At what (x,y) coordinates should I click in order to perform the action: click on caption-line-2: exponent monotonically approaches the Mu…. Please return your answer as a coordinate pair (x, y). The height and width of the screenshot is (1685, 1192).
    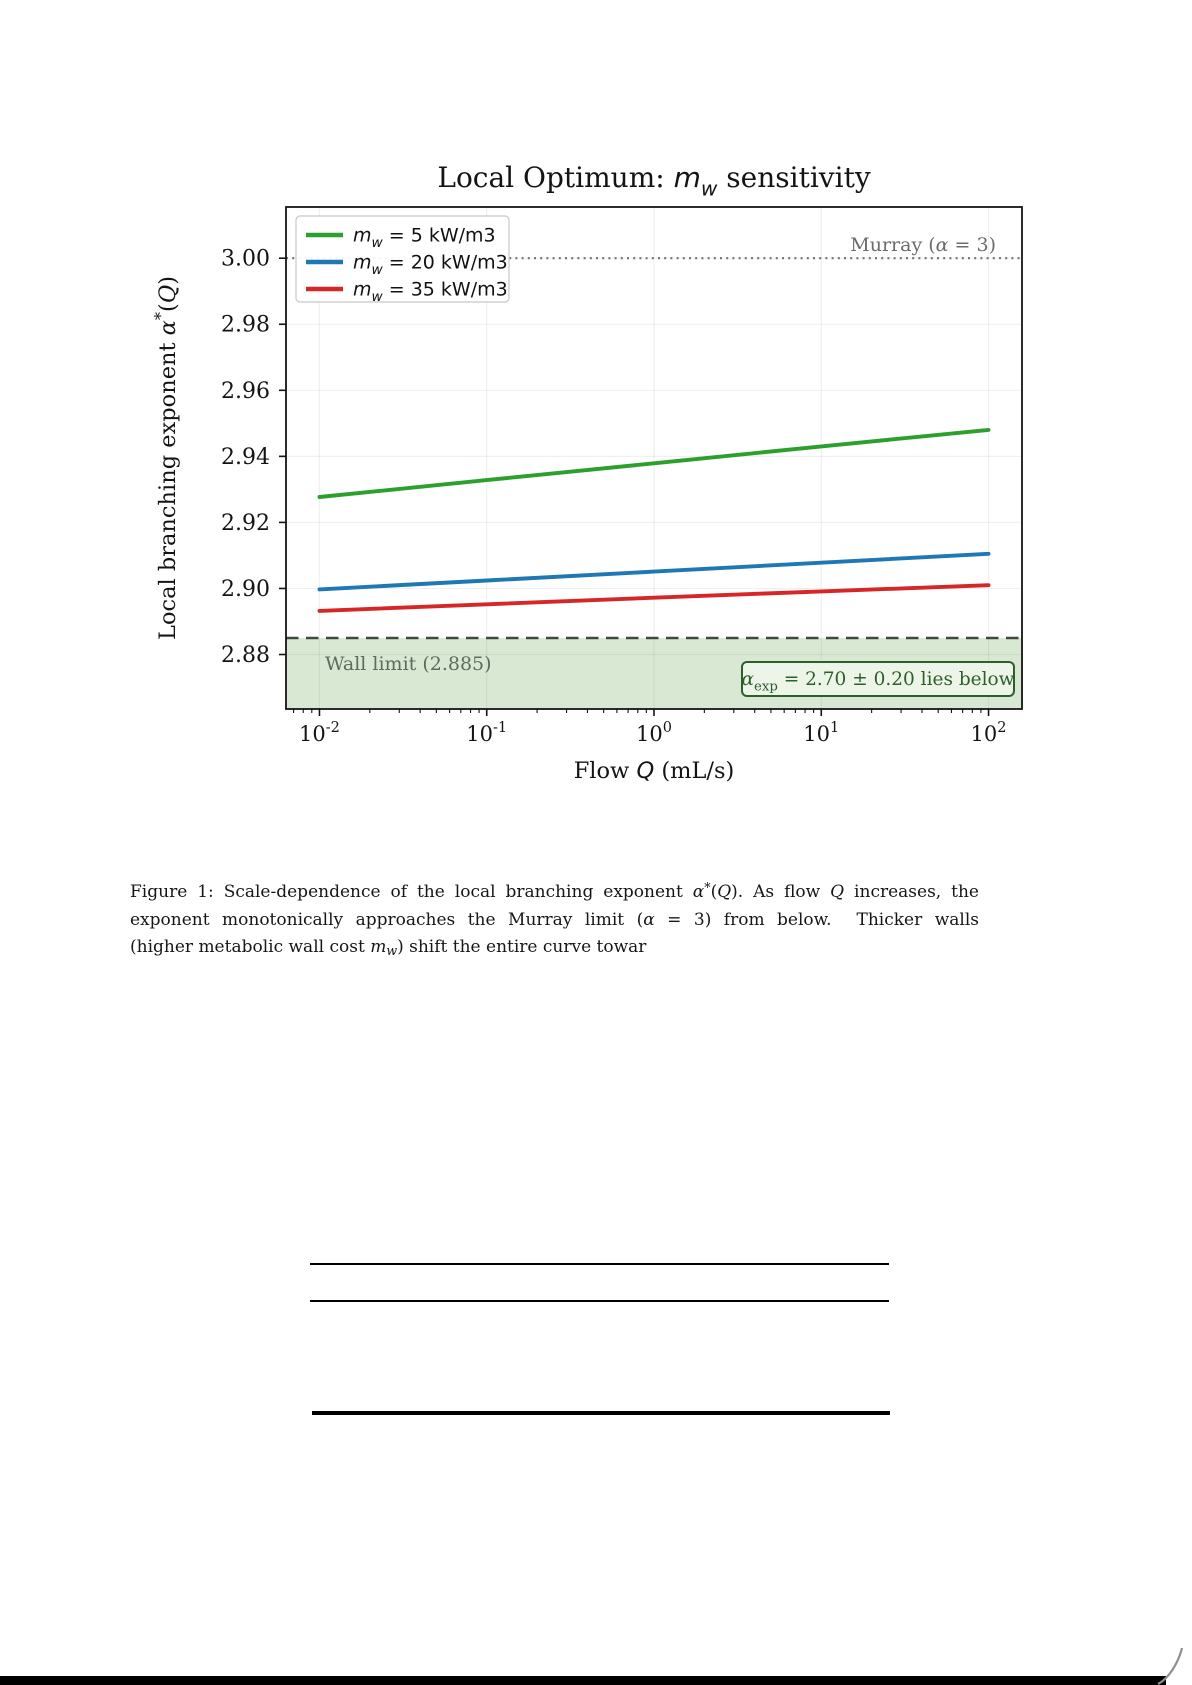
    Looking at the image, I should click on (554, 921).